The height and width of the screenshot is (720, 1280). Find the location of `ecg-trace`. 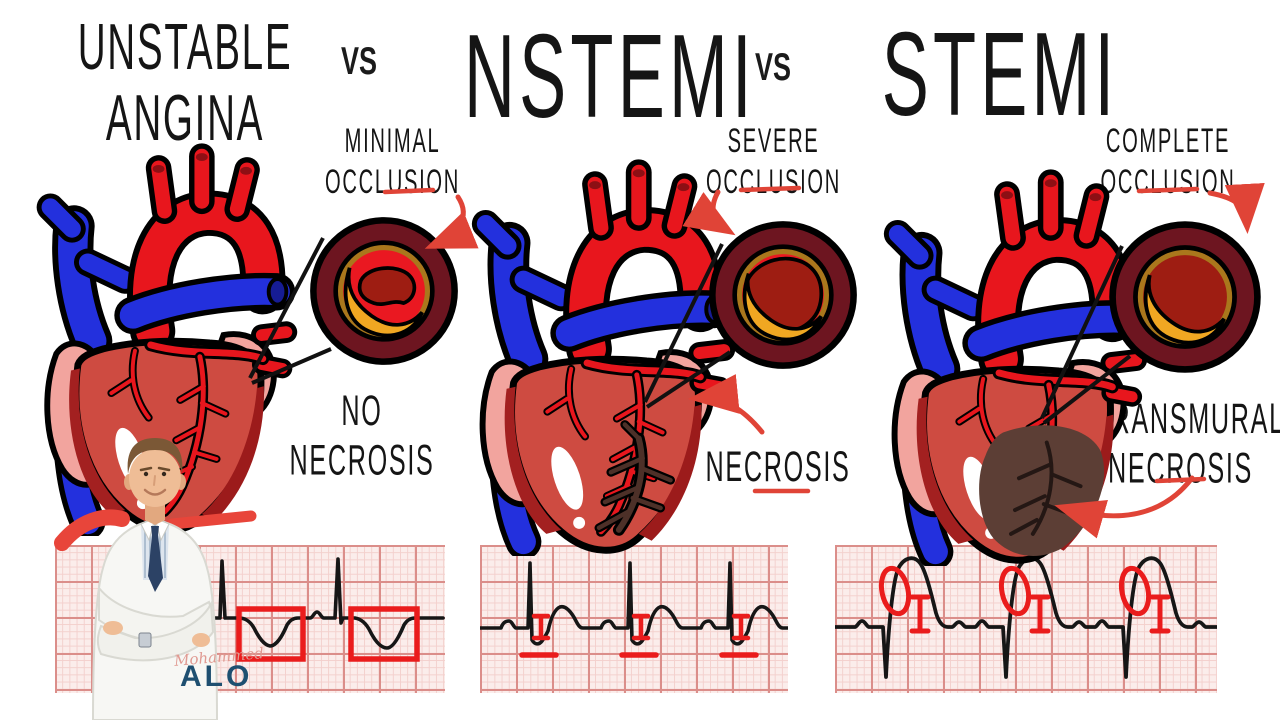

ecg-trace is located at coordinates (319, 603).